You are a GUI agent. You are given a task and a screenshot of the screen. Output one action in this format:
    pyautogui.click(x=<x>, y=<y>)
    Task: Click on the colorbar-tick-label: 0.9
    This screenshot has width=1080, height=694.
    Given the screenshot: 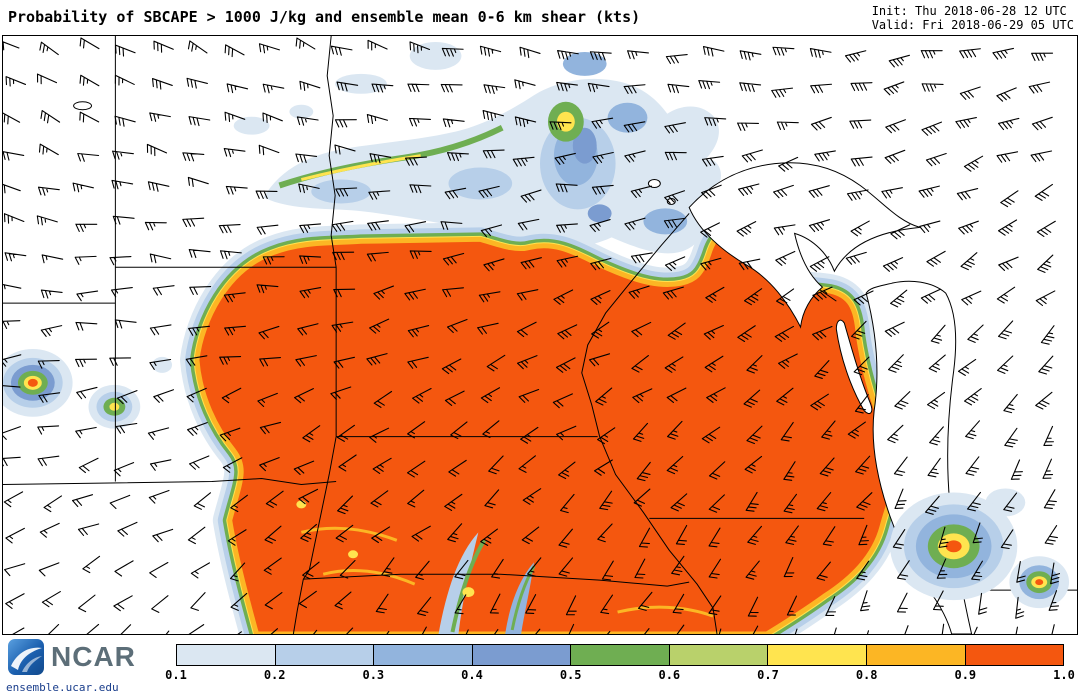 What is the action you would take?
    pyautogui.click(x=965, y=675)
    